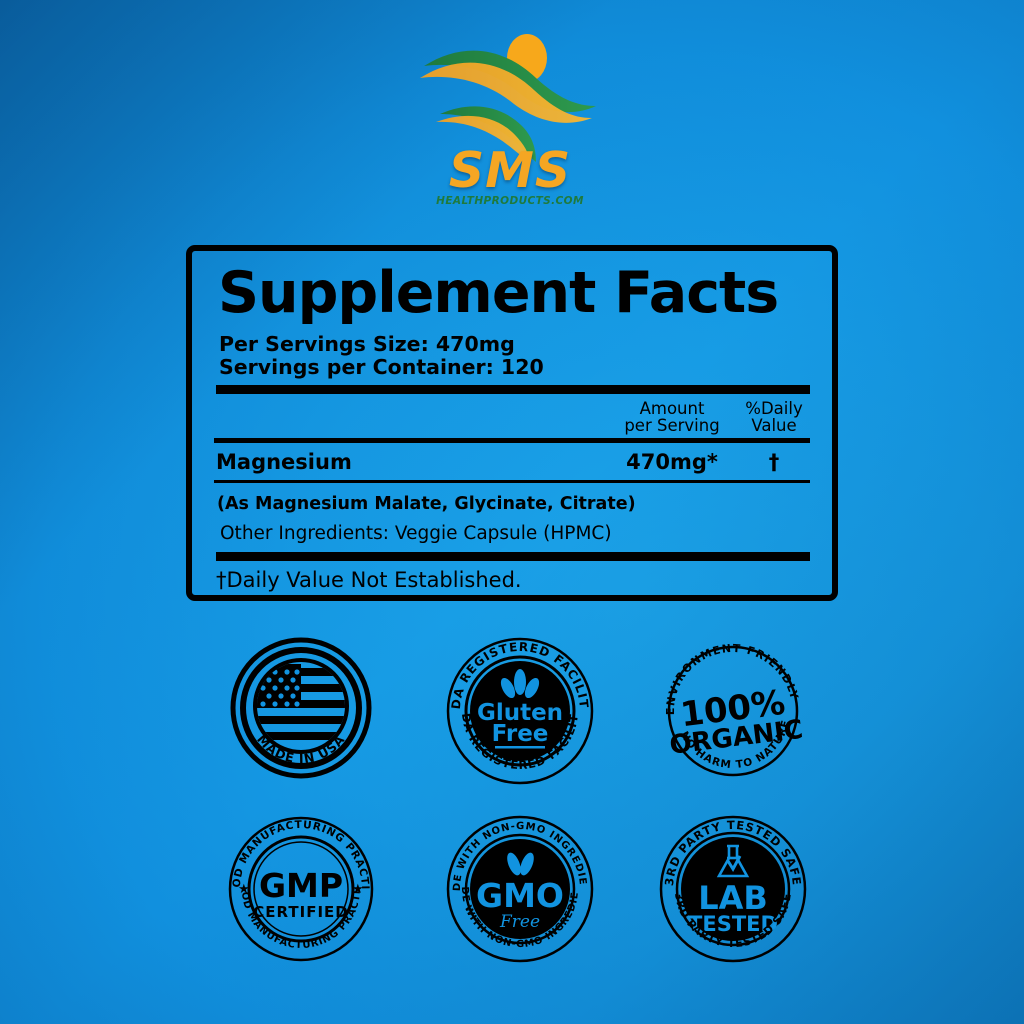 Image resolution: width=1024 pixels, height=1024 pixels. What do you see at coordinates (513, 557) in the screenshot?
I see `rule-bottom` at bounding box center [513, 557].